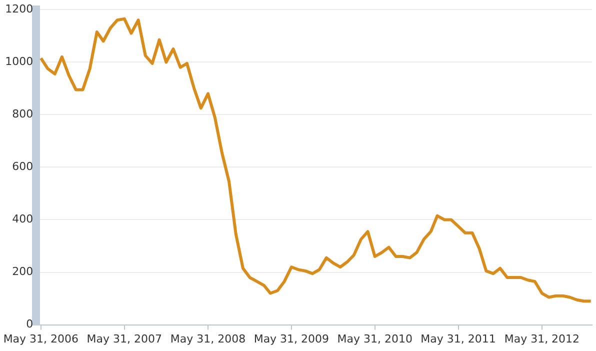 Image resolution: width=596 pixels, height=351 pixels. I want to click on y-tick-label: 800, so click(23, 114).